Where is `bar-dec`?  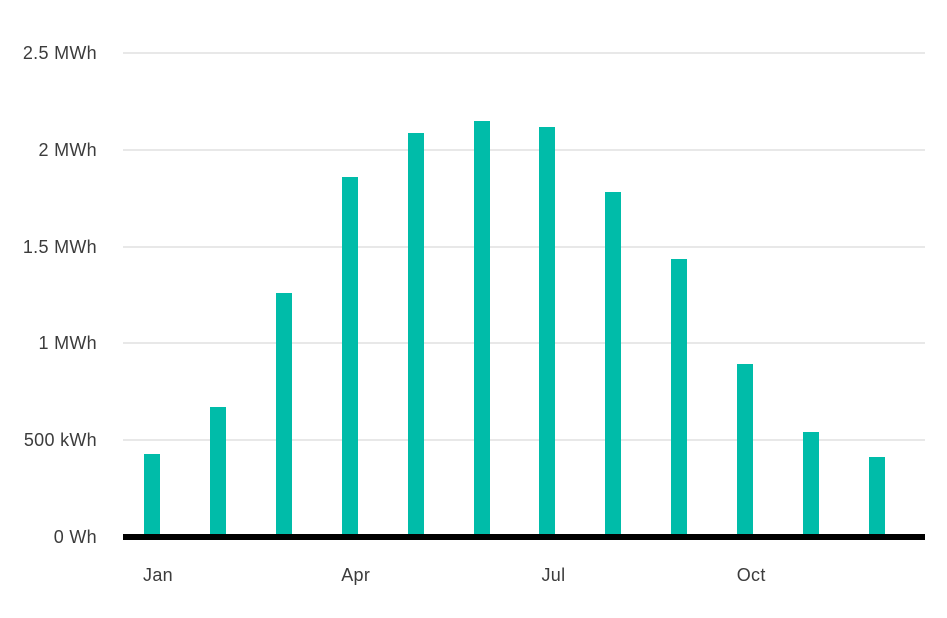 bar-dec is located at coordinates (877, 496).